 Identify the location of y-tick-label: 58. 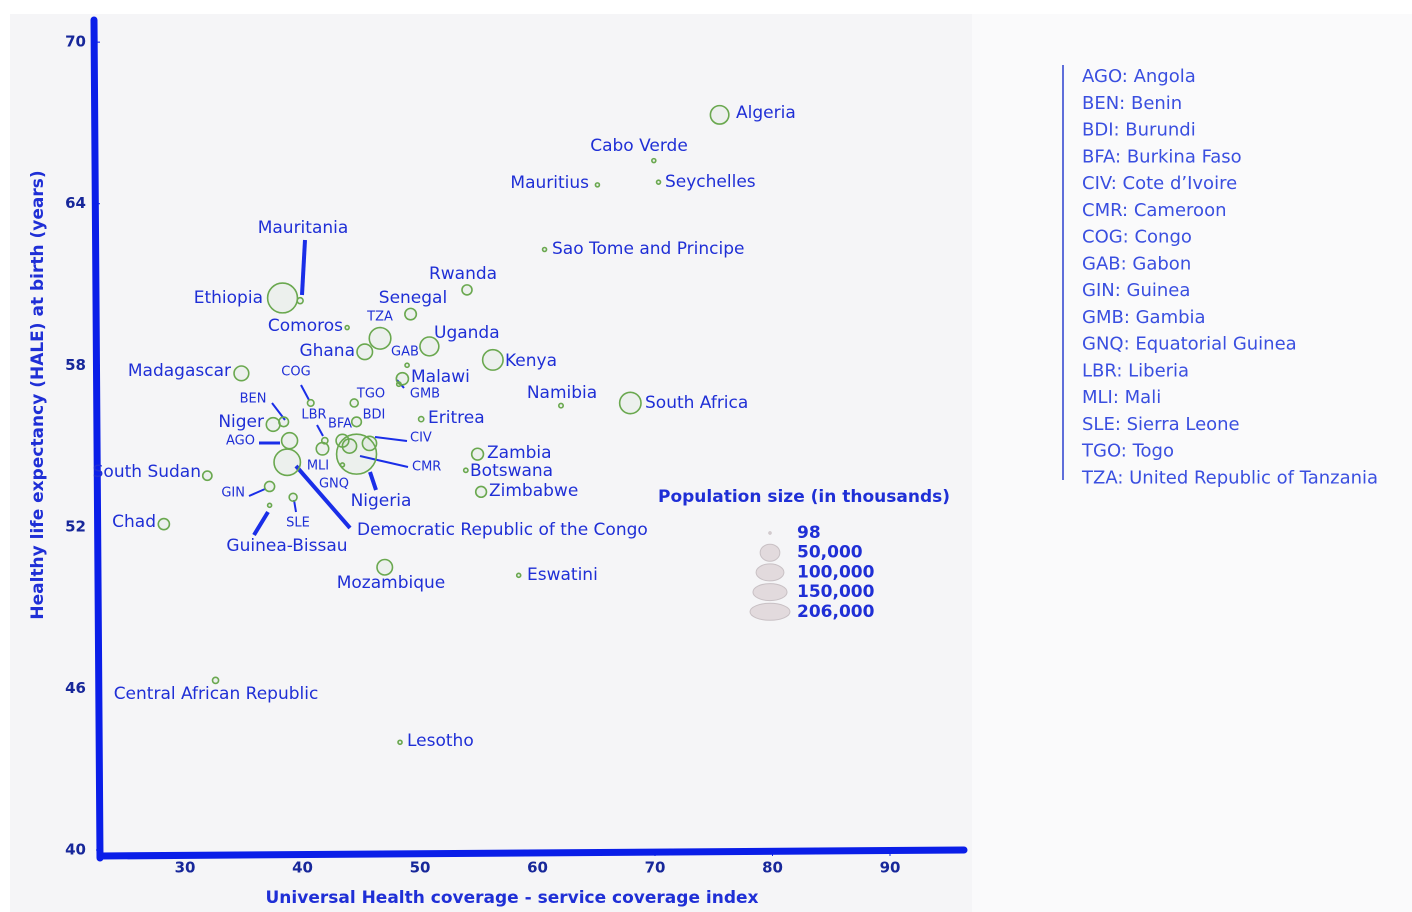
(75, 365).